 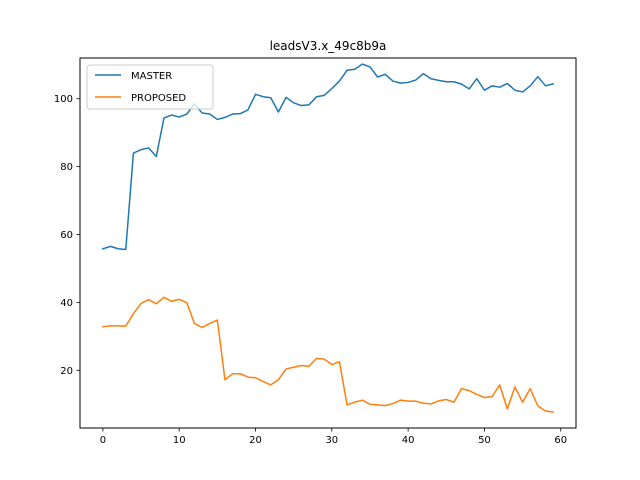 I want to click on y-tick-label: 60, so click(x=66, y=235).